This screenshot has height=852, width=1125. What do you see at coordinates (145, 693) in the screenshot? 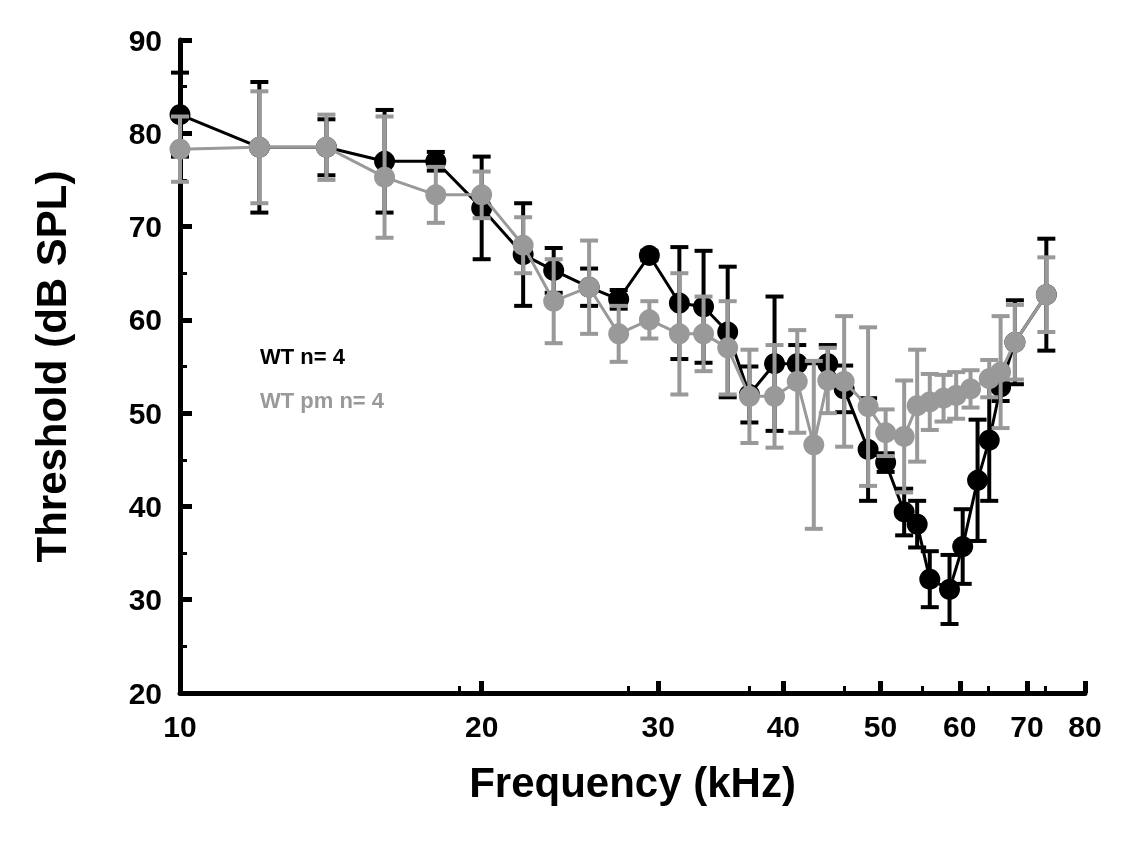
I see `y-tick-label: 20` at bounding box center [145, 693].